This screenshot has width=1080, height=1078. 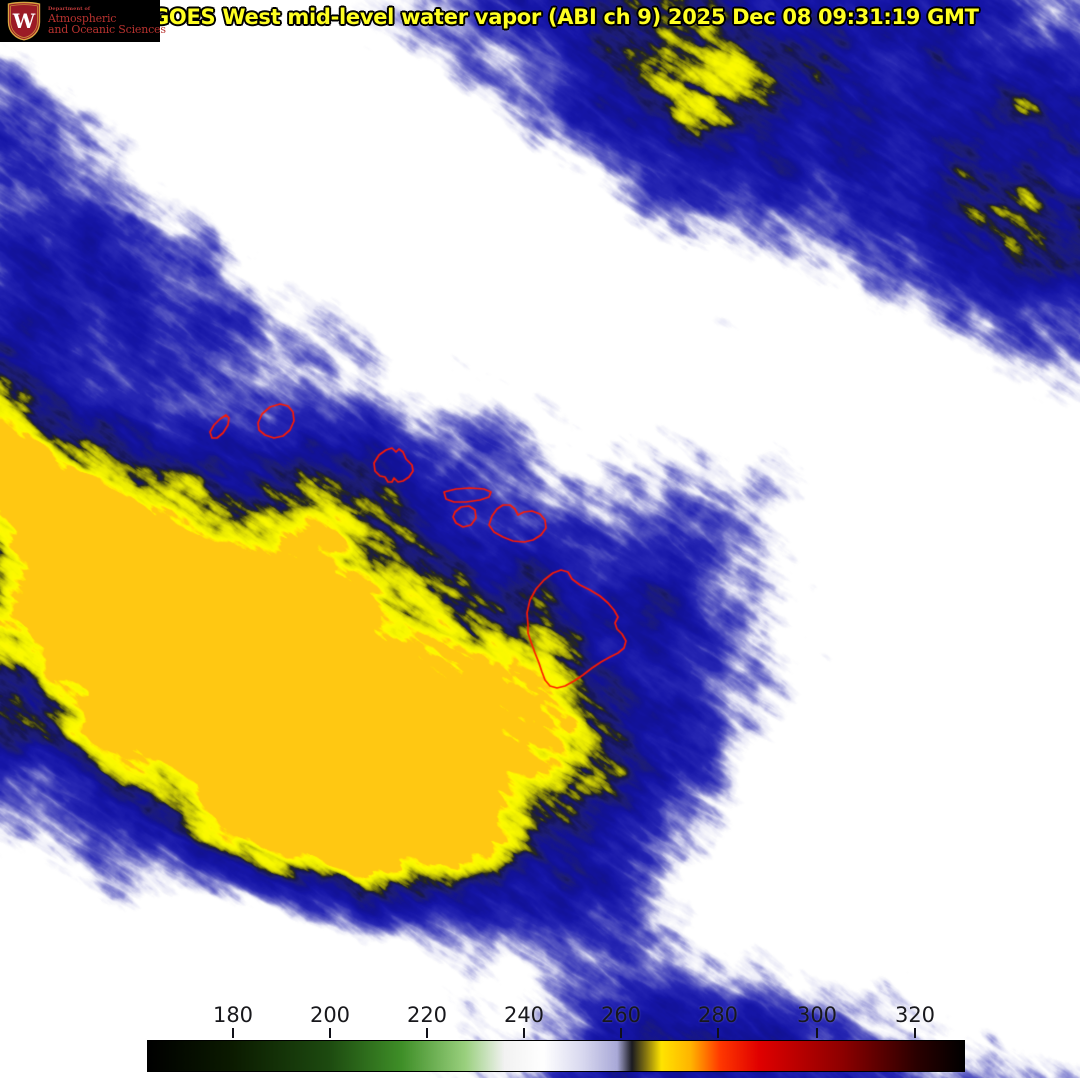 I want to click on colorbar-tick-label: 320, so click(x=915, y=1015).